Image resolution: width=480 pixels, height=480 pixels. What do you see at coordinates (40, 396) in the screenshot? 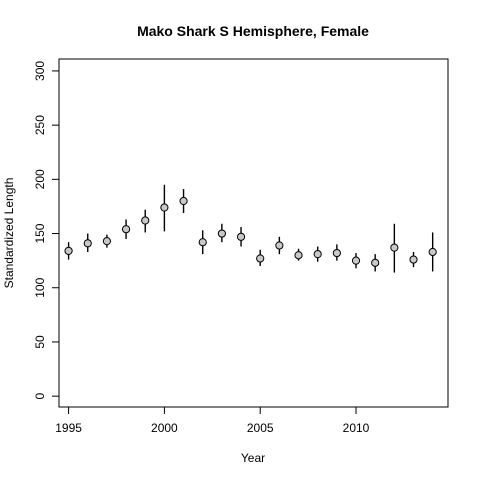
I see `y-tick-label: 0` at bounding box center [40, 396].